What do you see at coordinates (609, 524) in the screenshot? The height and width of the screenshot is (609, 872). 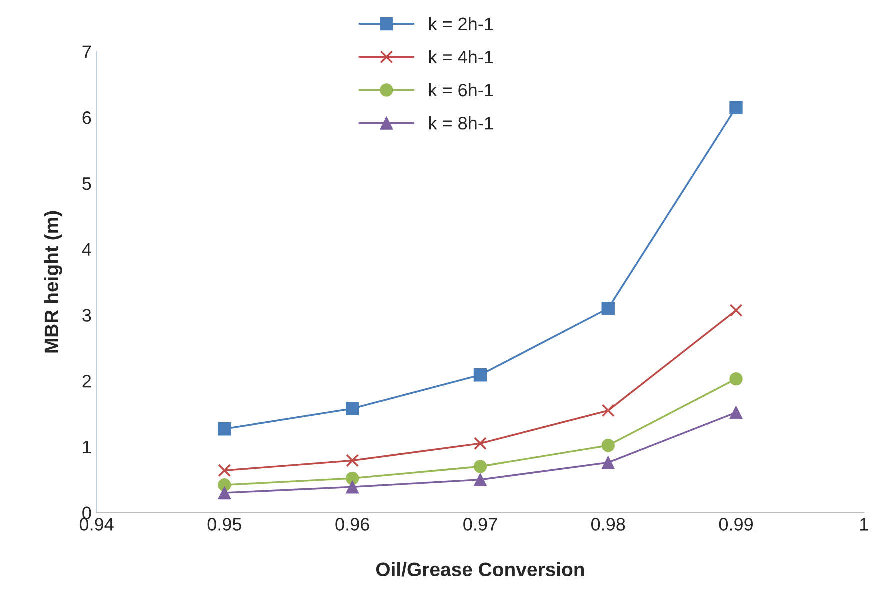 I see `x-tick-label: 0.98` at bounding box center [609, 524].